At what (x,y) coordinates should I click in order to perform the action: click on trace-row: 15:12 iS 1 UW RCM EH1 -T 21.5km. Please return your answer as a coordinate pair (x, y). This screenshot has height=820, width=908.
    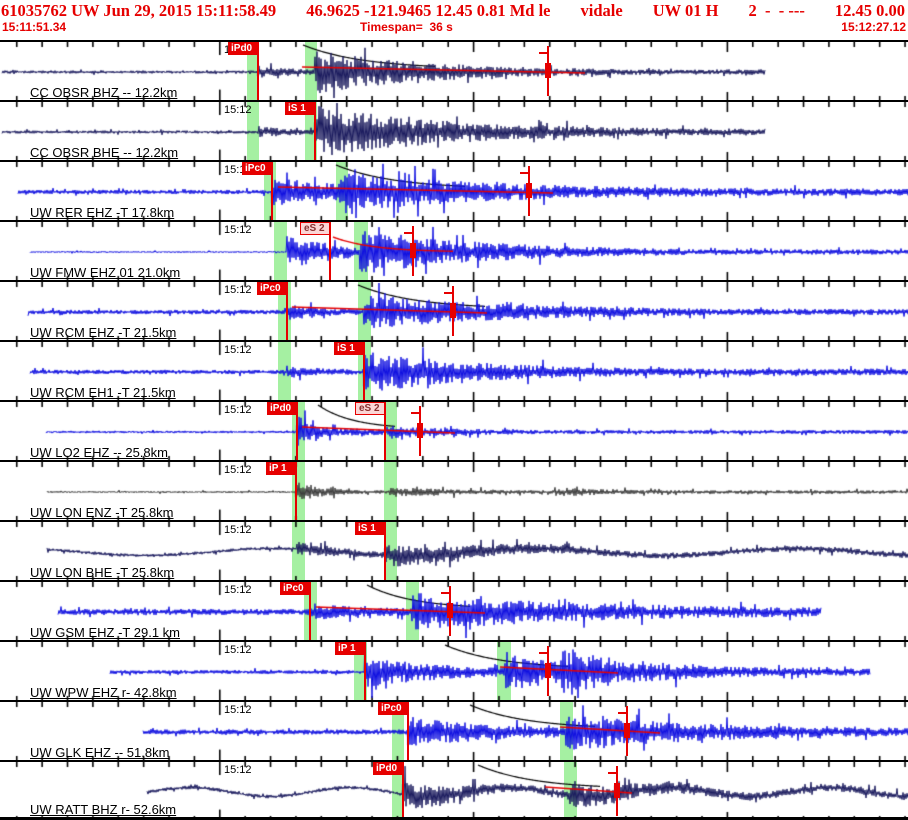
    Looking at the image, I should click on (454, 370).